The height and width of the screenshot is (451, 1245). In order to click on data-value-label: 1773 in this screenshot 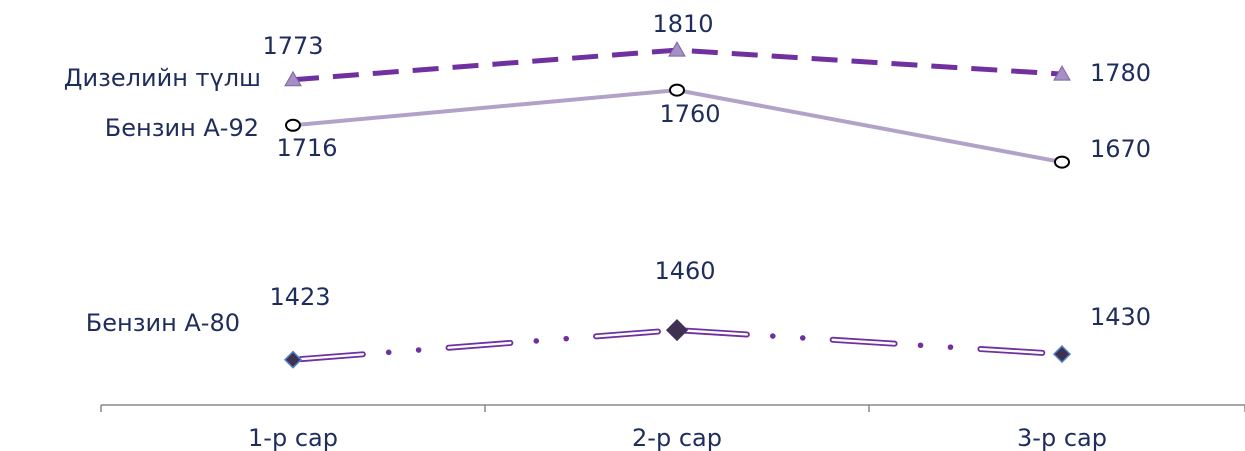, I will do `click(292, 46)`.